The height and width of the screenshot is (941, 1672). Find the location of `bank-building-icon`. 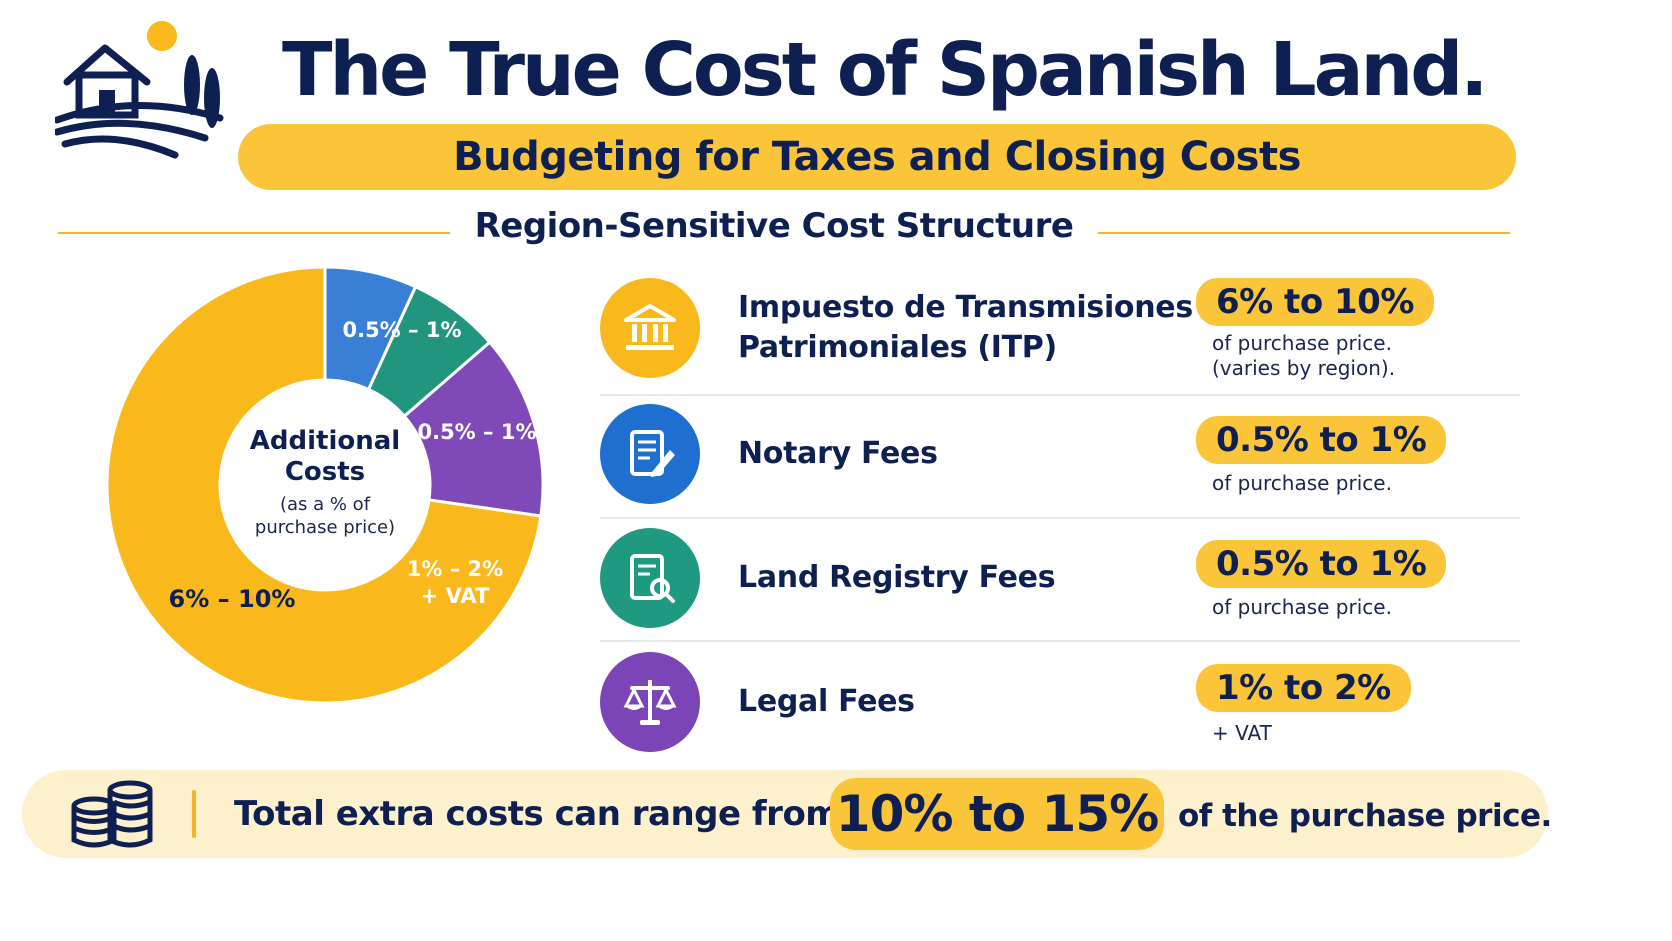

bank-building-icon is located at coordinates (650, 328).